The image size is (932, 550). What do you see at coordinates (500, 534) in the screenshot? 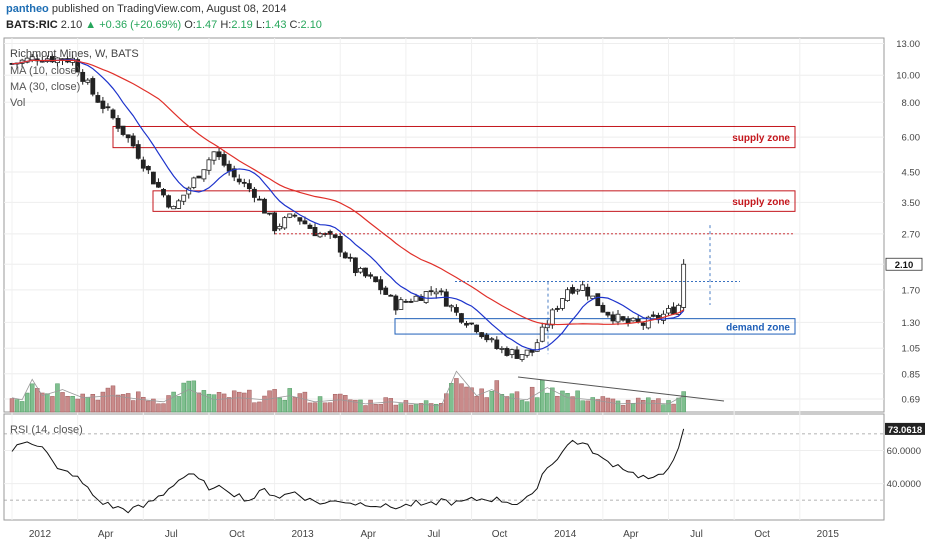
I see `x-tick-label: Oct` at bounding box center [500, 534].